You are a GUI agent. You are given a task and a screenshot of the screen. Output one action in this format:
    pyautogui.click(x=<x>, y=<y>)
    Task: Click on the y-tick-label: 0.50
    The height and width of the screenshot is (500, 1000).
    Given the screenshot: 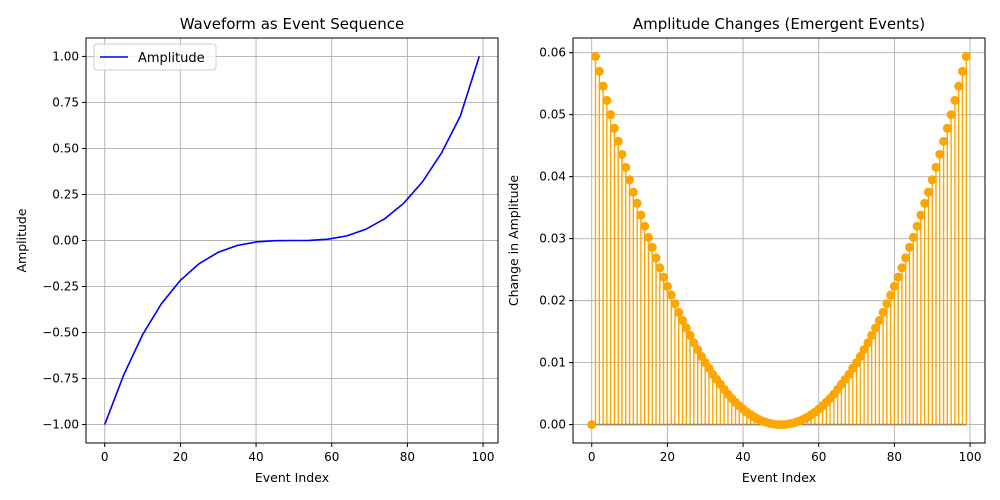 What is the action you would take?
    pyautogui.click(x=65, y=148)
    